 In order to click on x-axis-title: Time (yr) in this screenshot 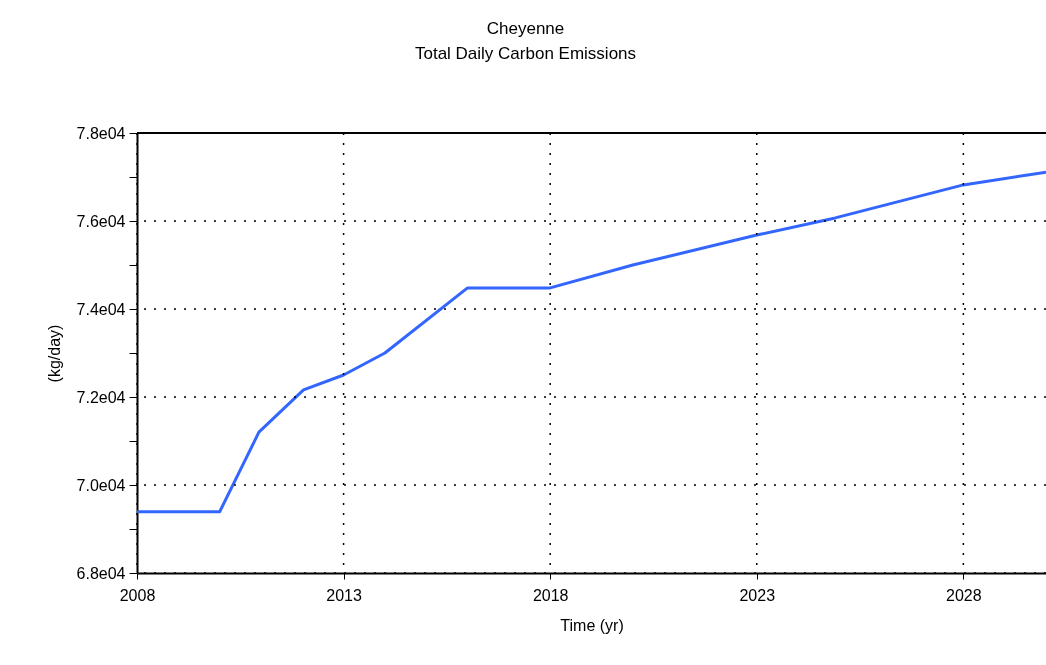, I will do `click(592, 625)`.